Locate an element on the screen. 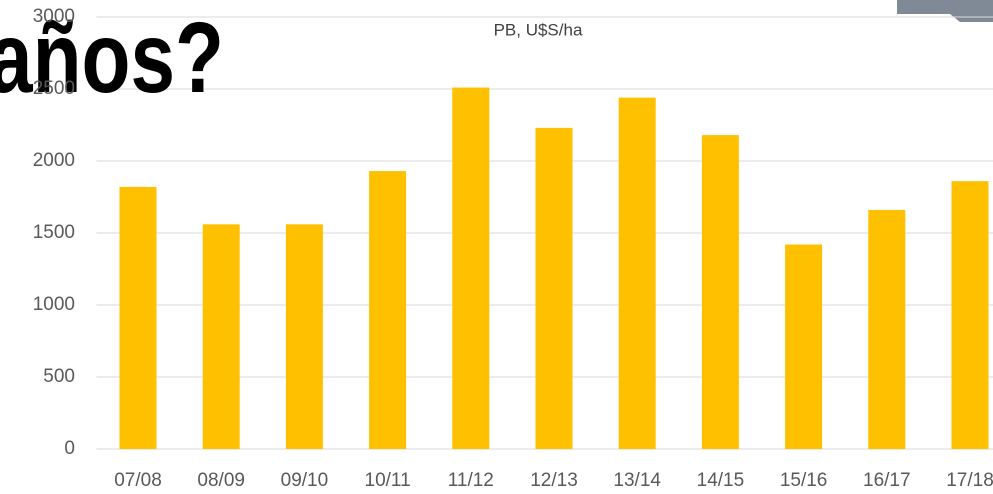 The height and width of the screenshot is (494, 993). x-tick-label: 13/14 is located at coordinates (637, 480).